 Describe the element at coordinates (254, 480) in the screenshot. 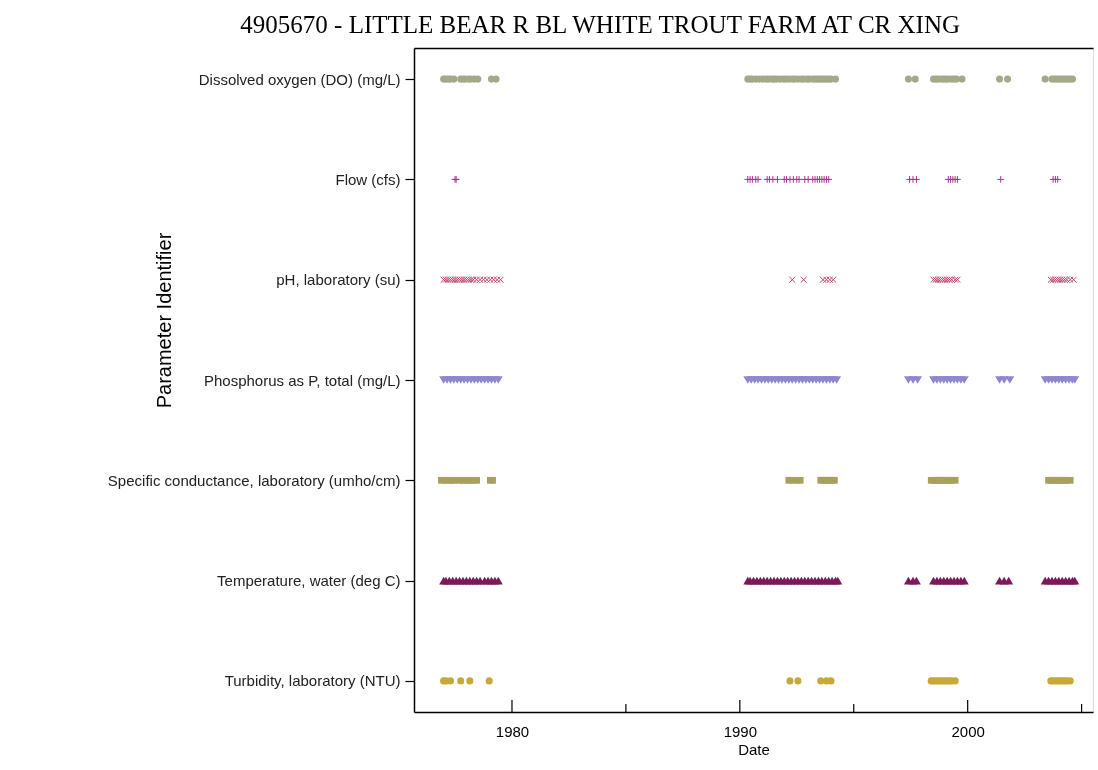

I see `y-tick-label: Specific conductance, laboratory (umho/cm)` at that location.